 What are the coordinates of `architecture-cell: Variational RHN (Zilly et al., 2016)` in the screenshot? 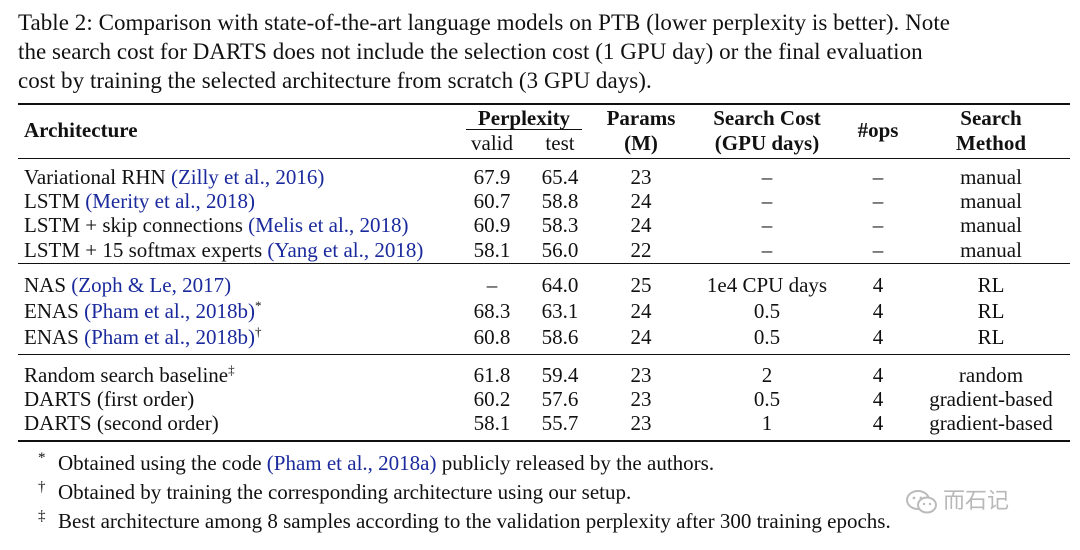 It's located at (174, 177).